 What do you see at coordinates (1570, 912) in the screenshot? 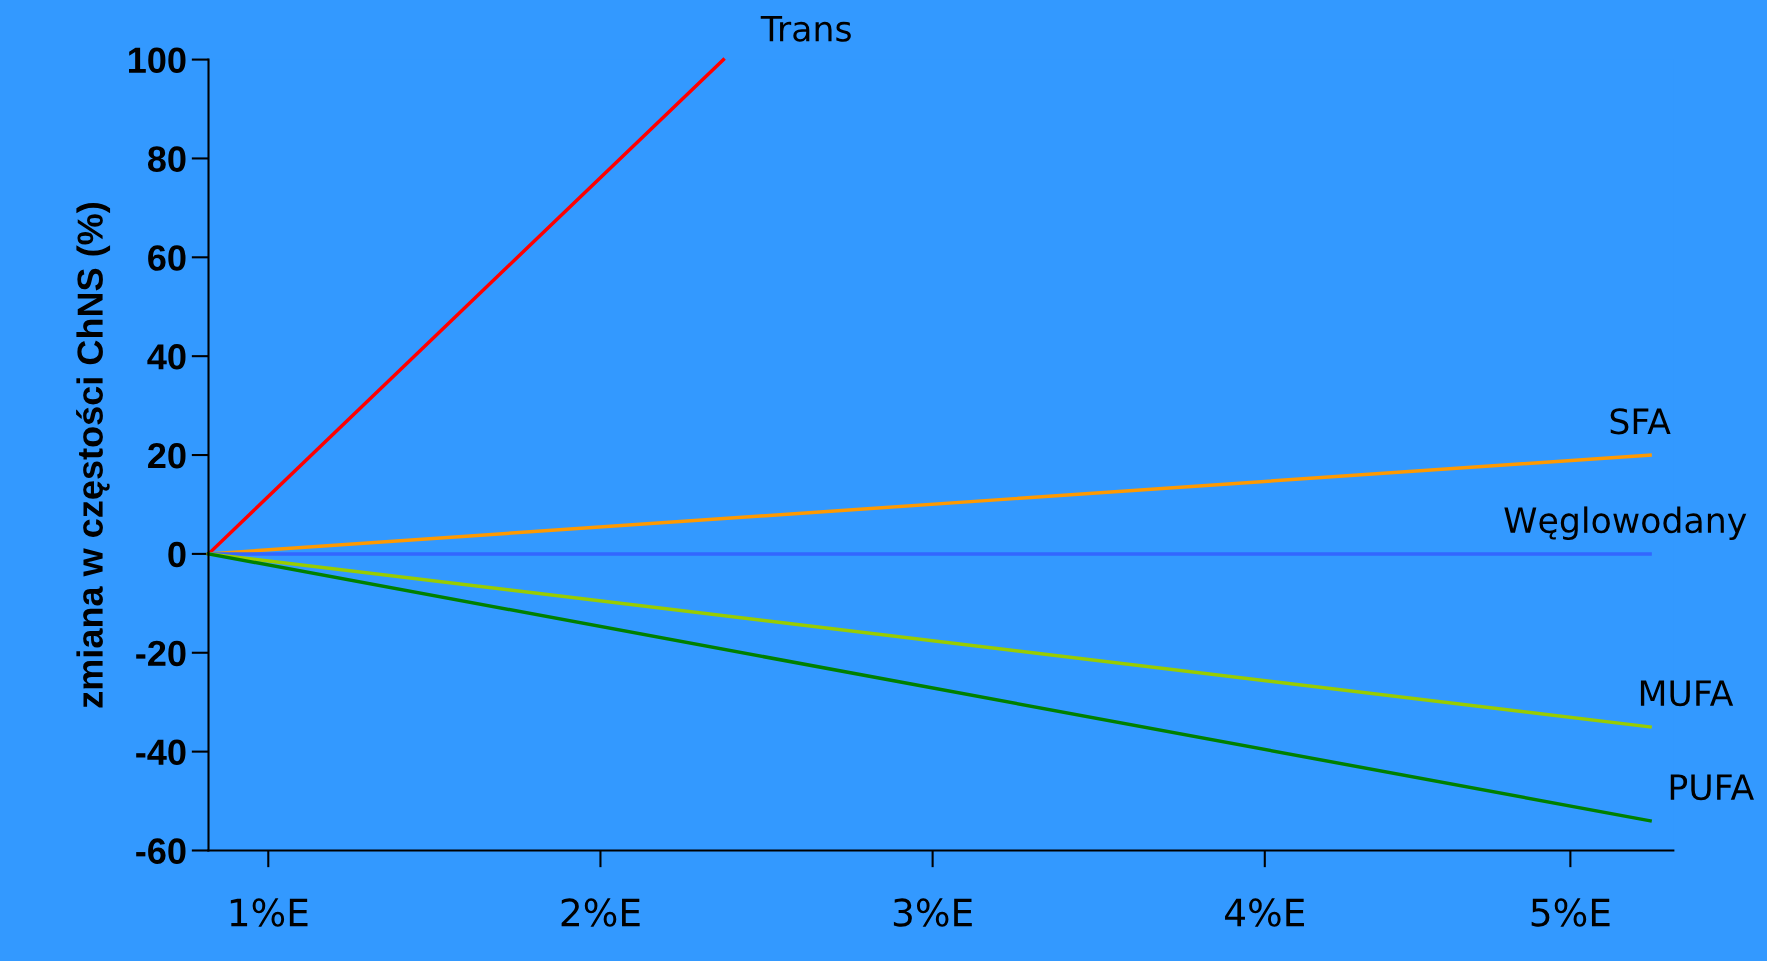
I see `x-tick-label: 5%E` at bounding box center [1570, 912].